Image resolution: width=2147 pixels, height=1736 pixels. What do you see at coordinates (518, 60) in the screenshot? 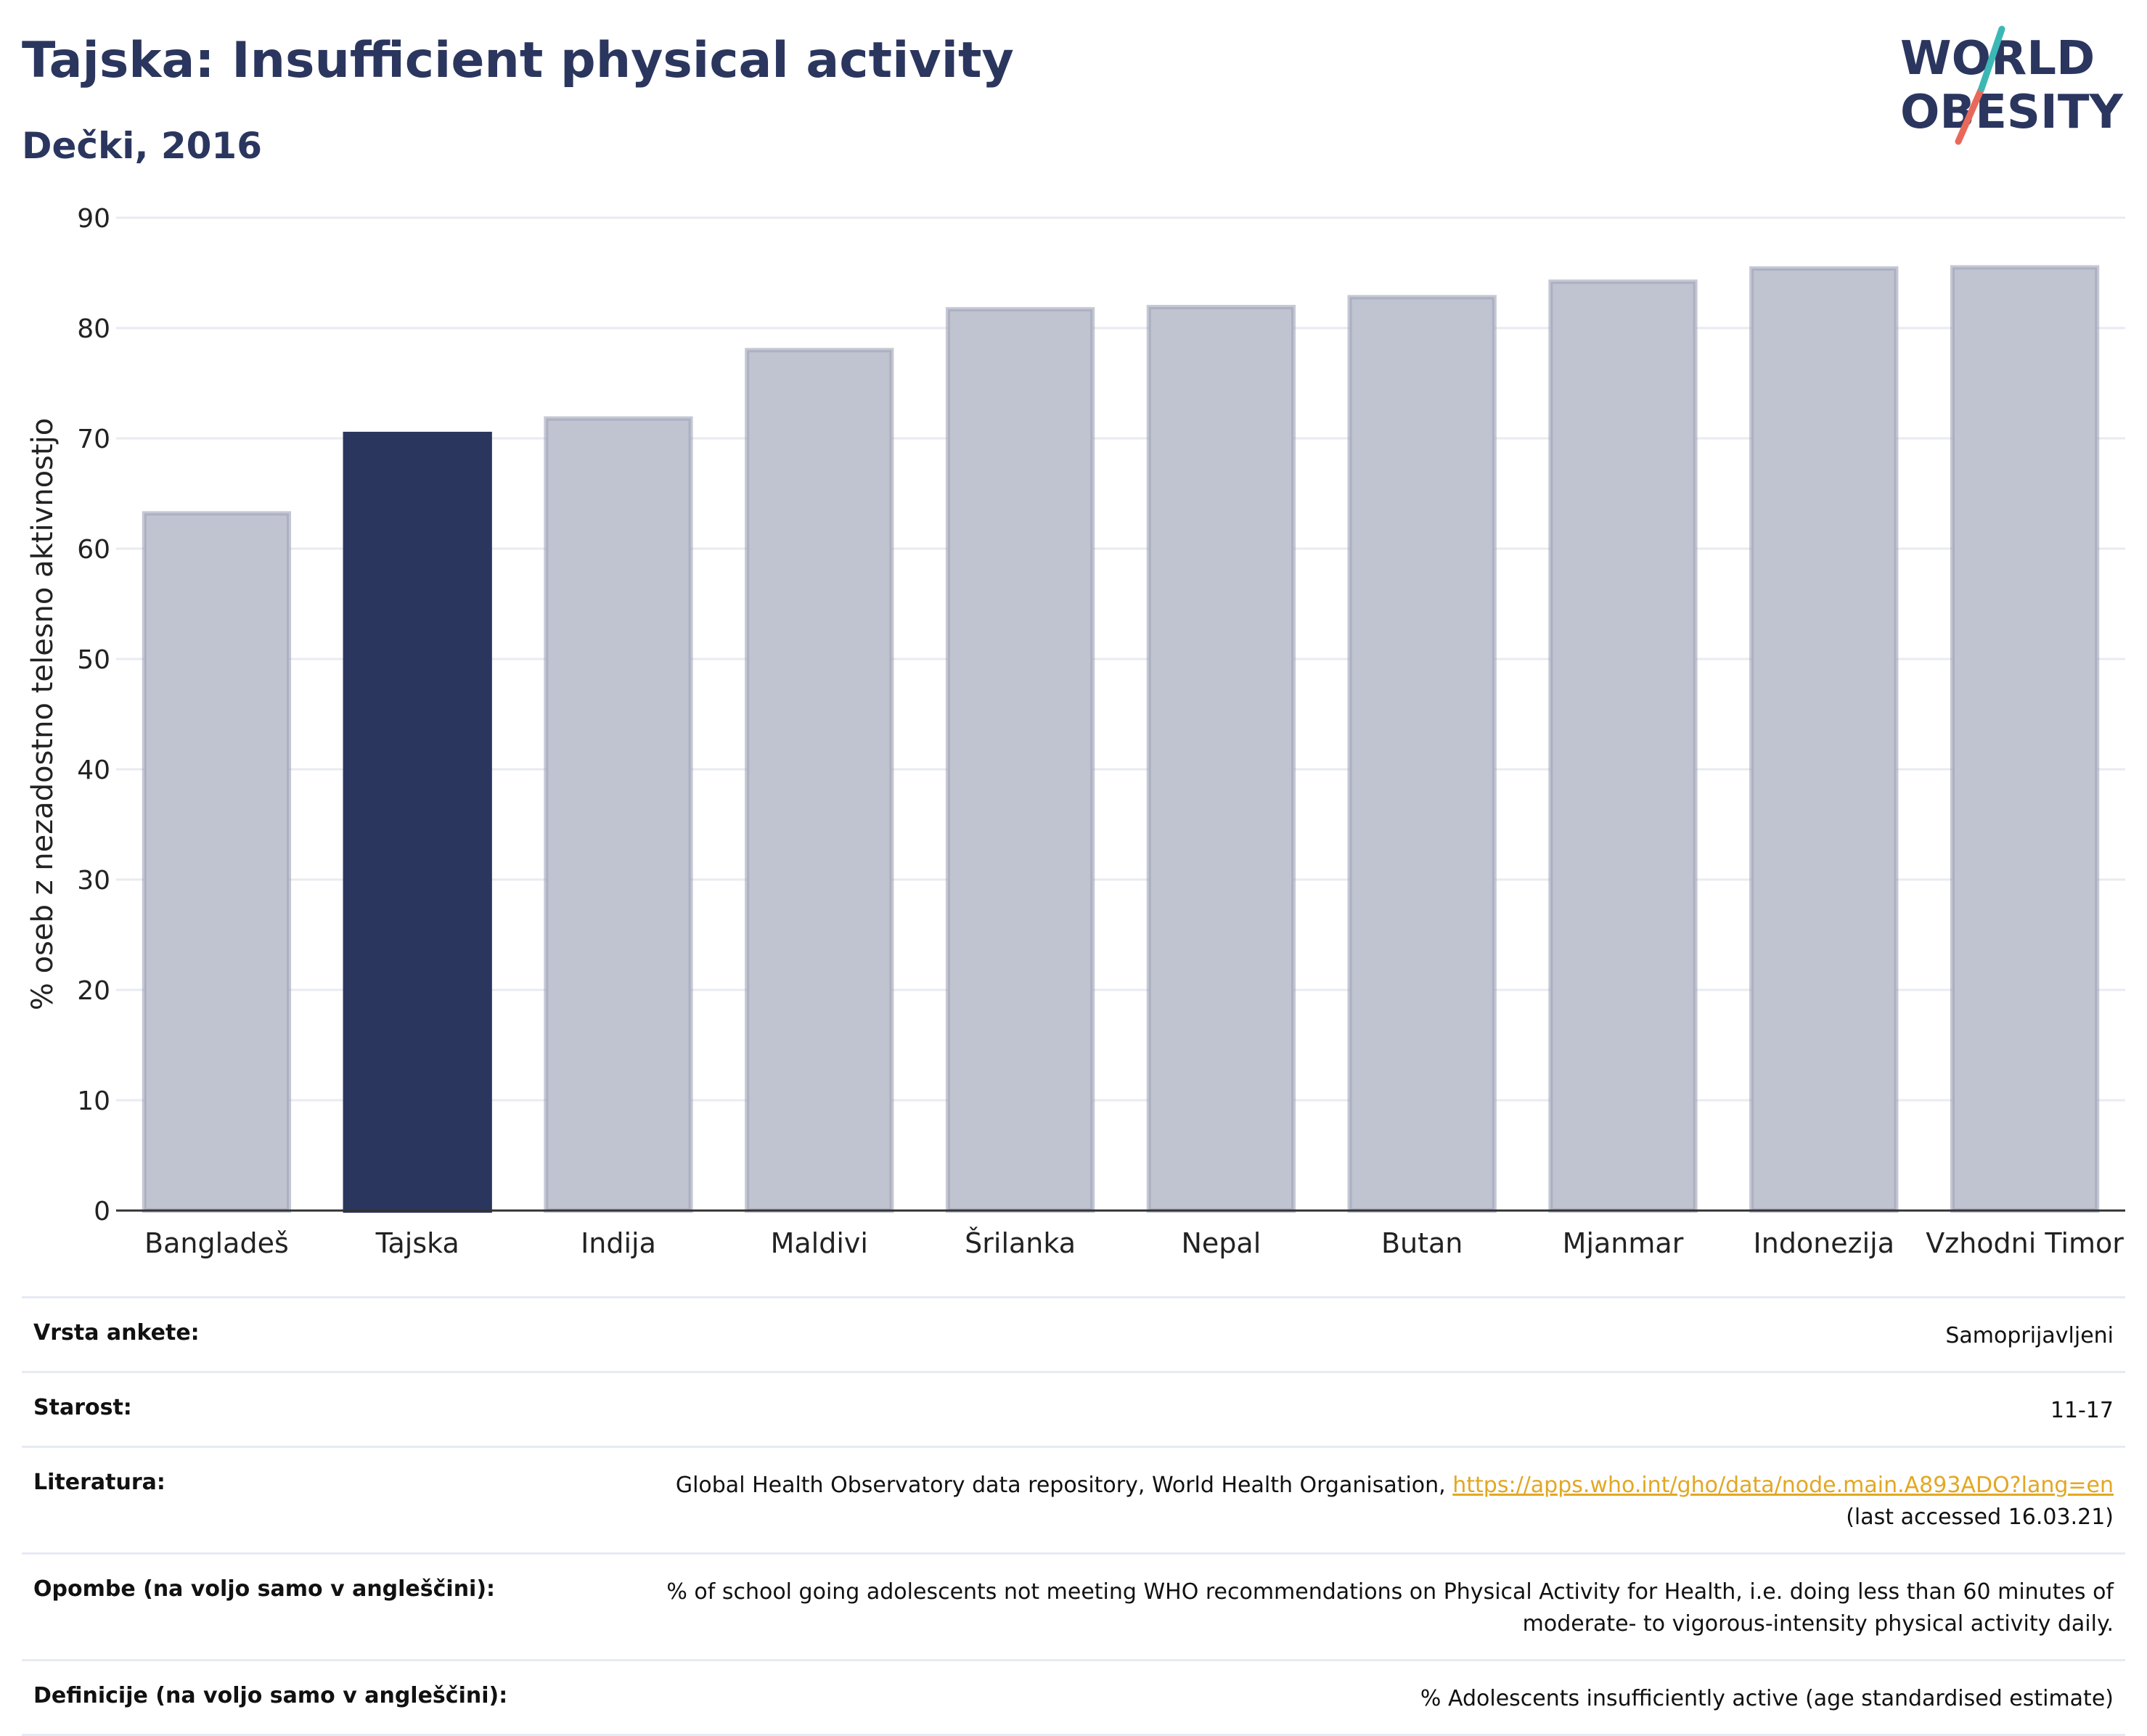
I see `chart-title: Tajska: Insufficient physical activity` at bounding box center [518, 60].